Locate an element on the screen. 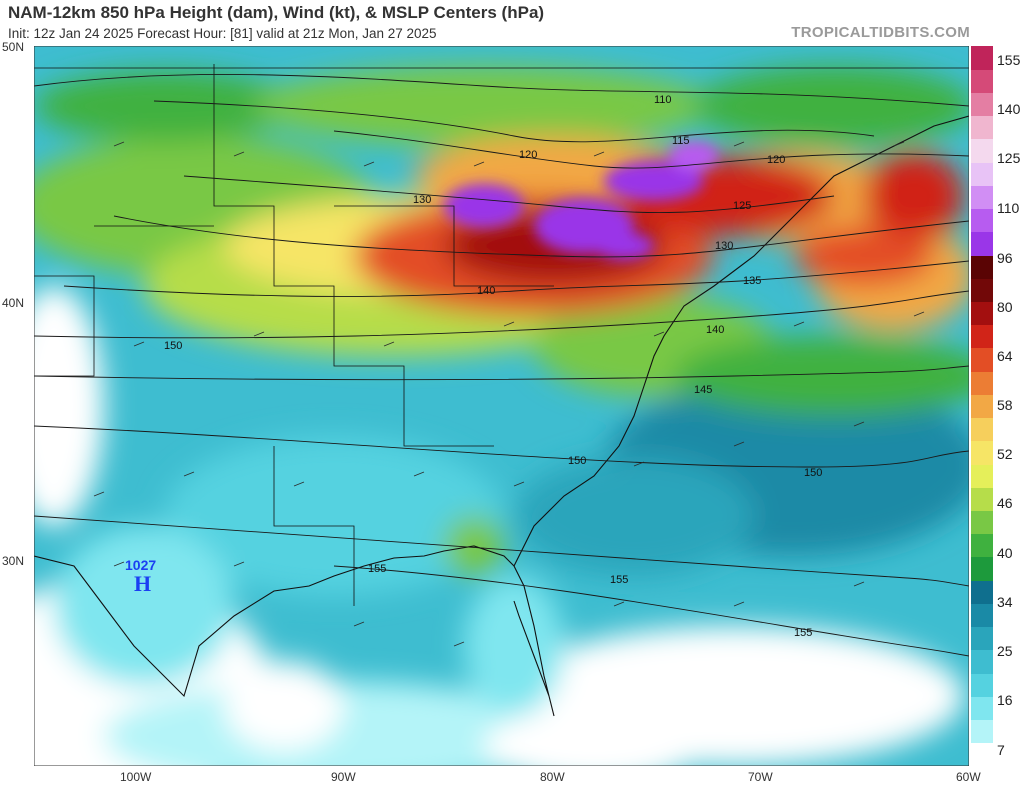  color-scale-bar is located at coordinates (982, 406).